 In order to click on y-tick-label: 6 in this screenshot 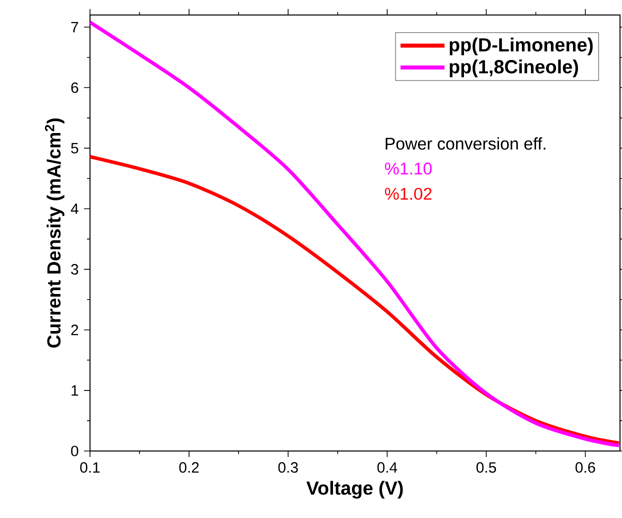, I will do `click(74, 87)`.